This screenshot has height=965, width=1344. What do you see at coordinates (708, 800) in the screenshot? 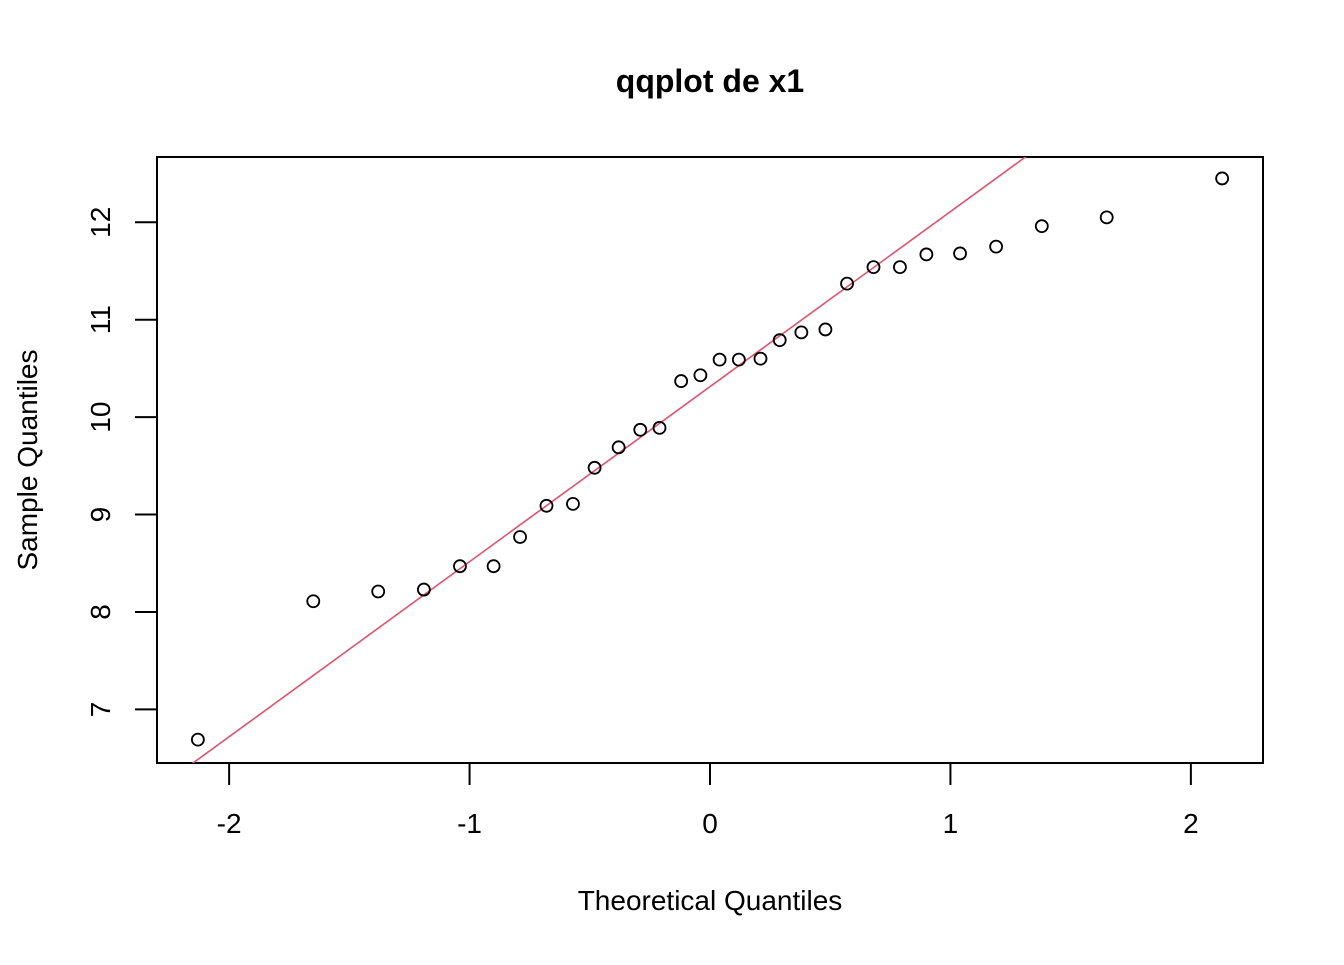
I see `x-axis: -2 -1 0 1 2` at bounding box center [708, 800].